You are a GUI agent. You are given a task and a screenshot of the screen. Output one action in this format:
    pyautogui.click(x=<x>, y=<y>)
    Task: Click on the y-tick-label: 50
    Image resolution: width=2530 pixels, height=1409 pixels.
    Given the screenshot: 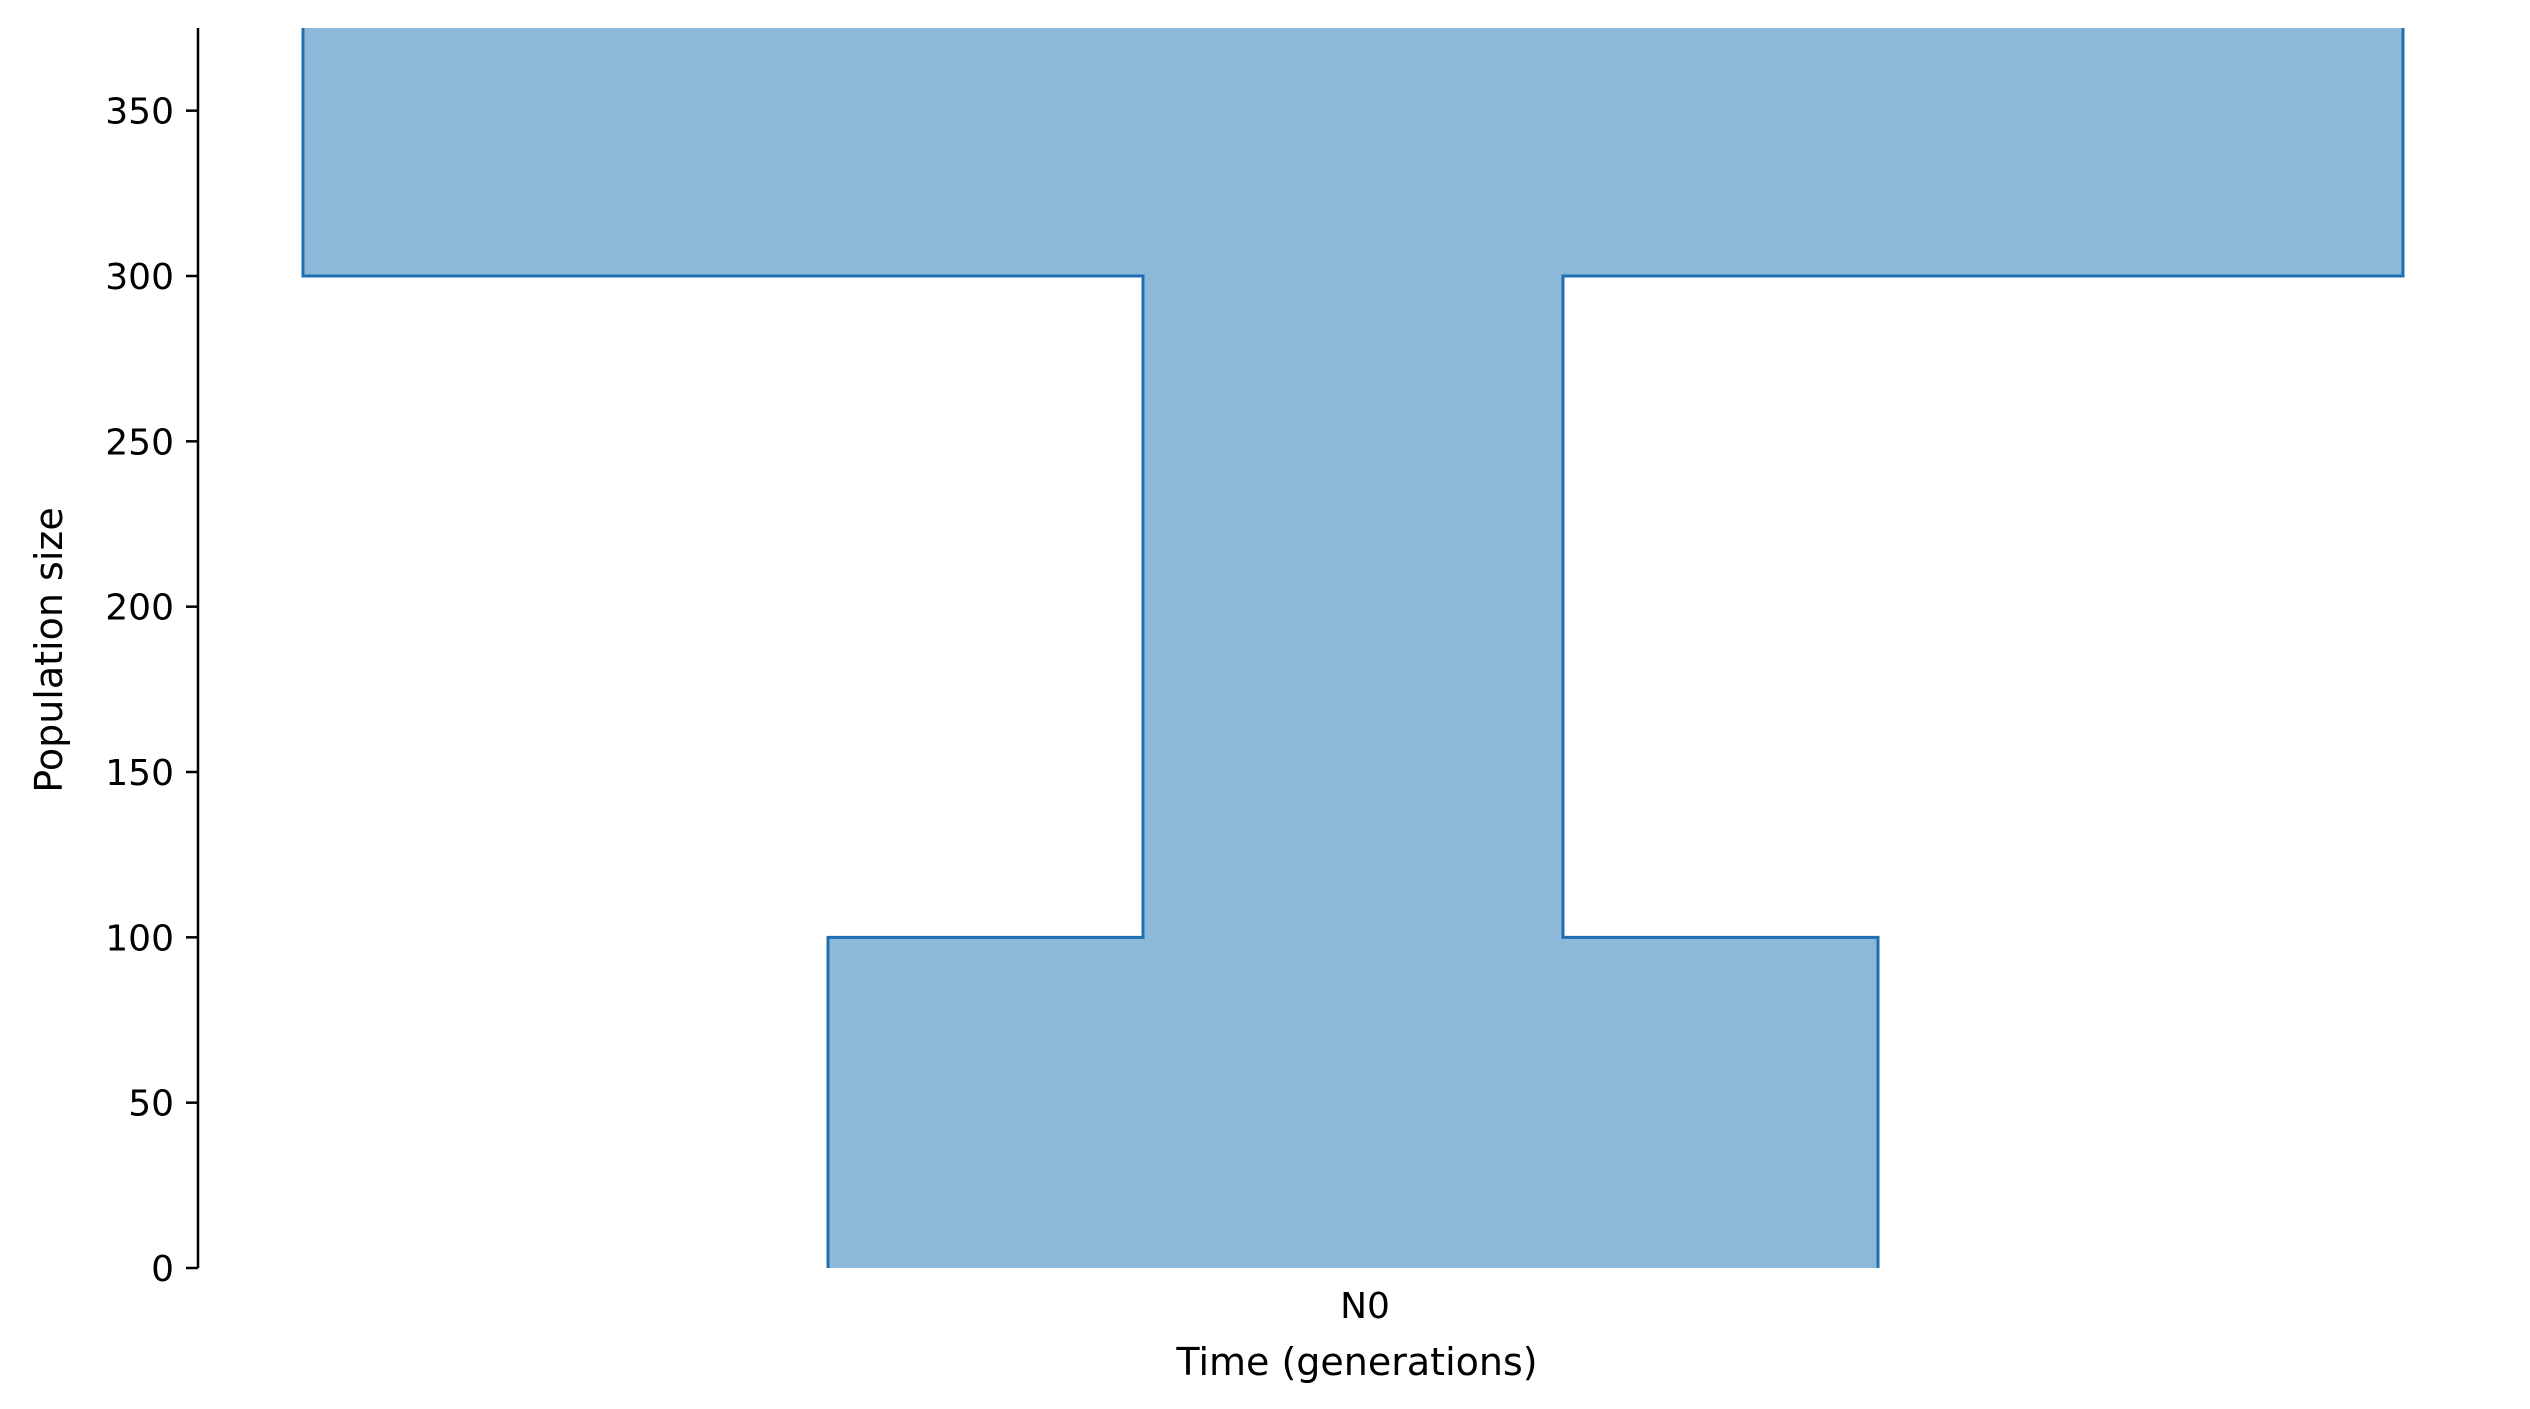 What is the action you would take?
    pyautogui.click(x=151, y=1104)
    